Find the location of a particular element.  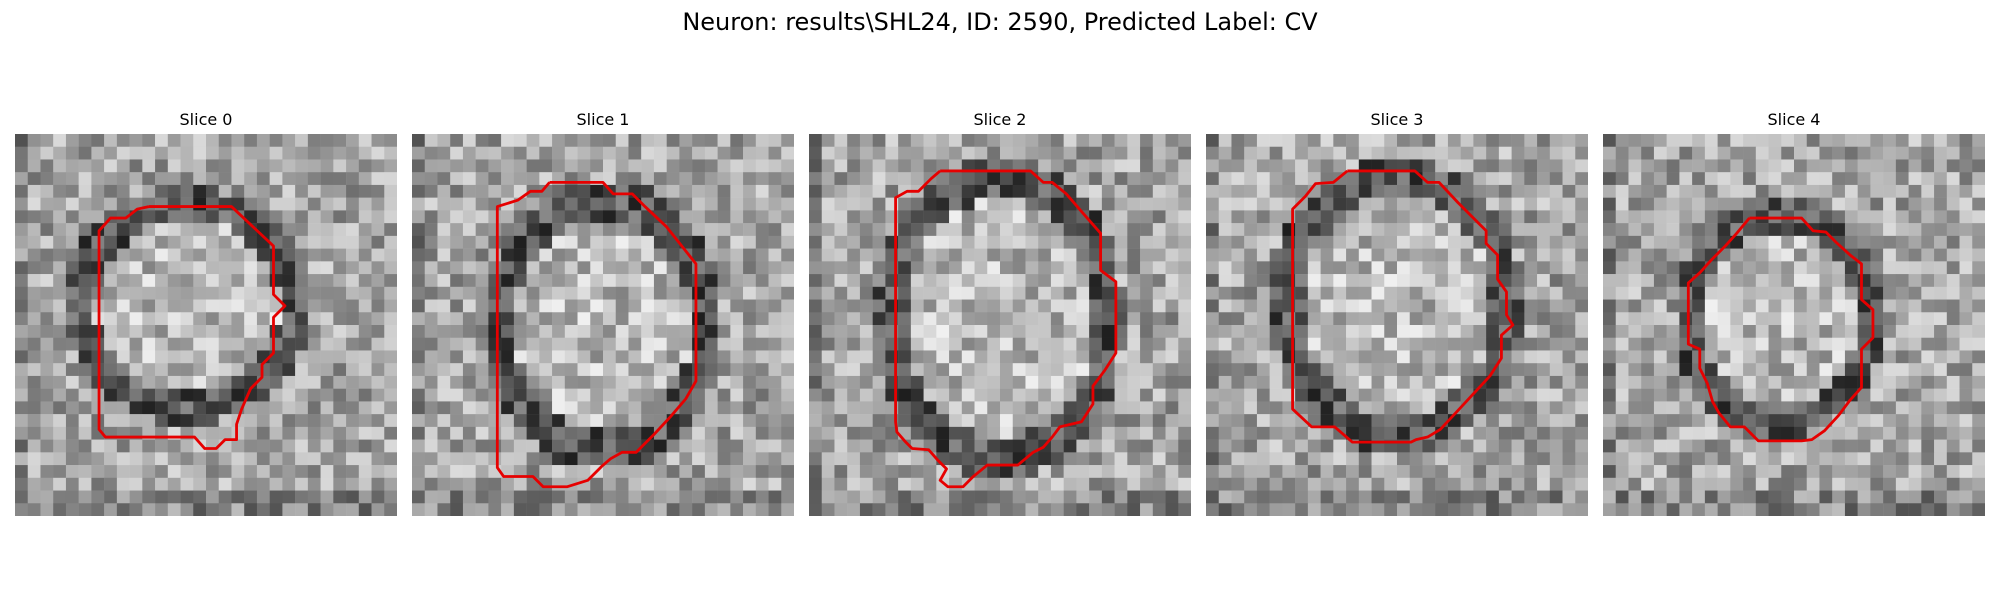

slice-title-3: Slice 3 is located at coordinates (1397, 119).